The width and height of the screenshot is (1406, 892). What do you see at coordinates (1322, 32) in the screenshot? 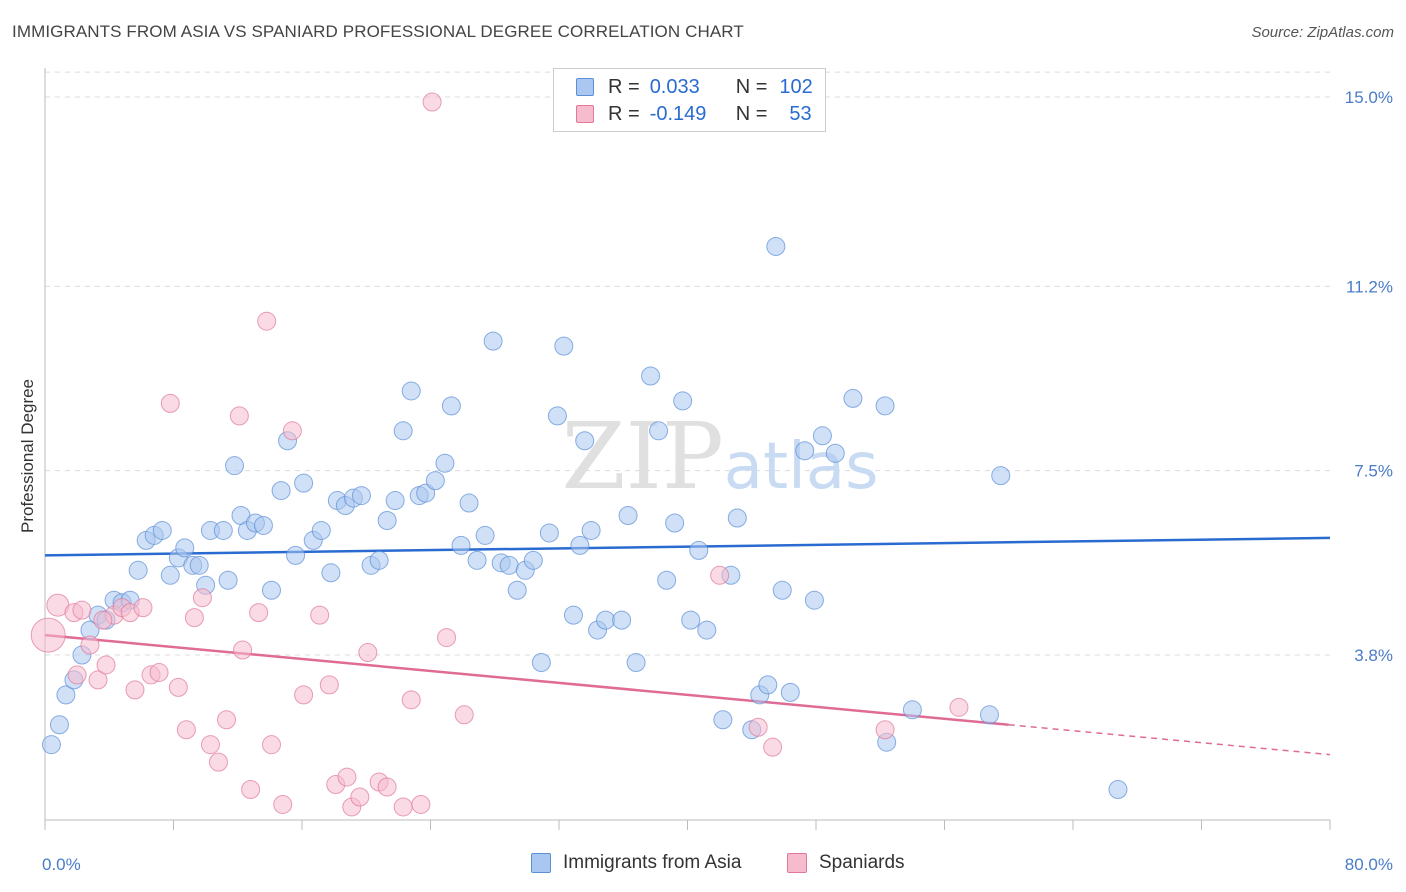
I see `source-note: Source: ZipAtlas.com` at bounding box center [1322, 32].